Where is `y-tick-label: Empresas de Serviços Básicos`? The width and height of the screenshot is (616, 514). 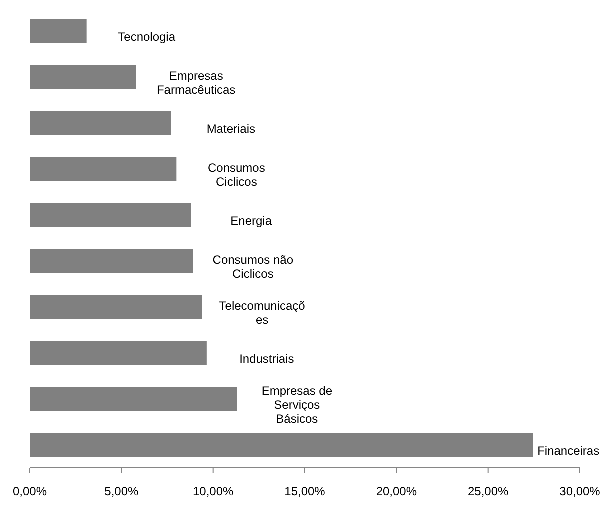 y-tick-label: Empresas de Serviços Básicos is located at coordinates (297, 405).